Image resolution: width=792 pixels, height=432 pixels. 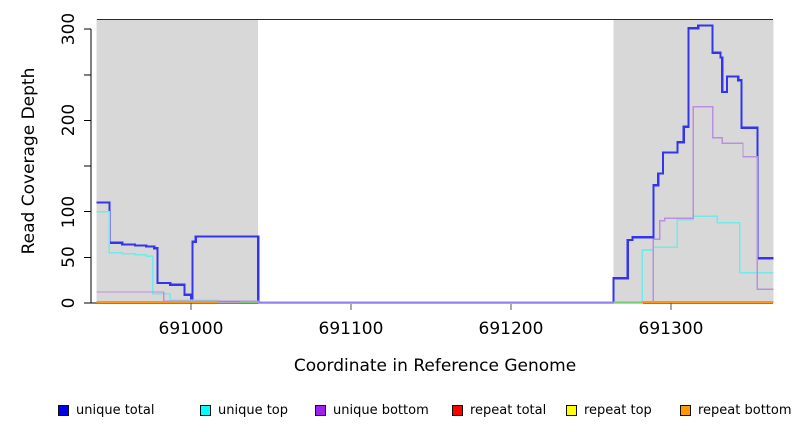 What do you see at coordinates (115, 410) in the screenshot?
I see `legend-label: unique total` at bounding box center [115, 410].